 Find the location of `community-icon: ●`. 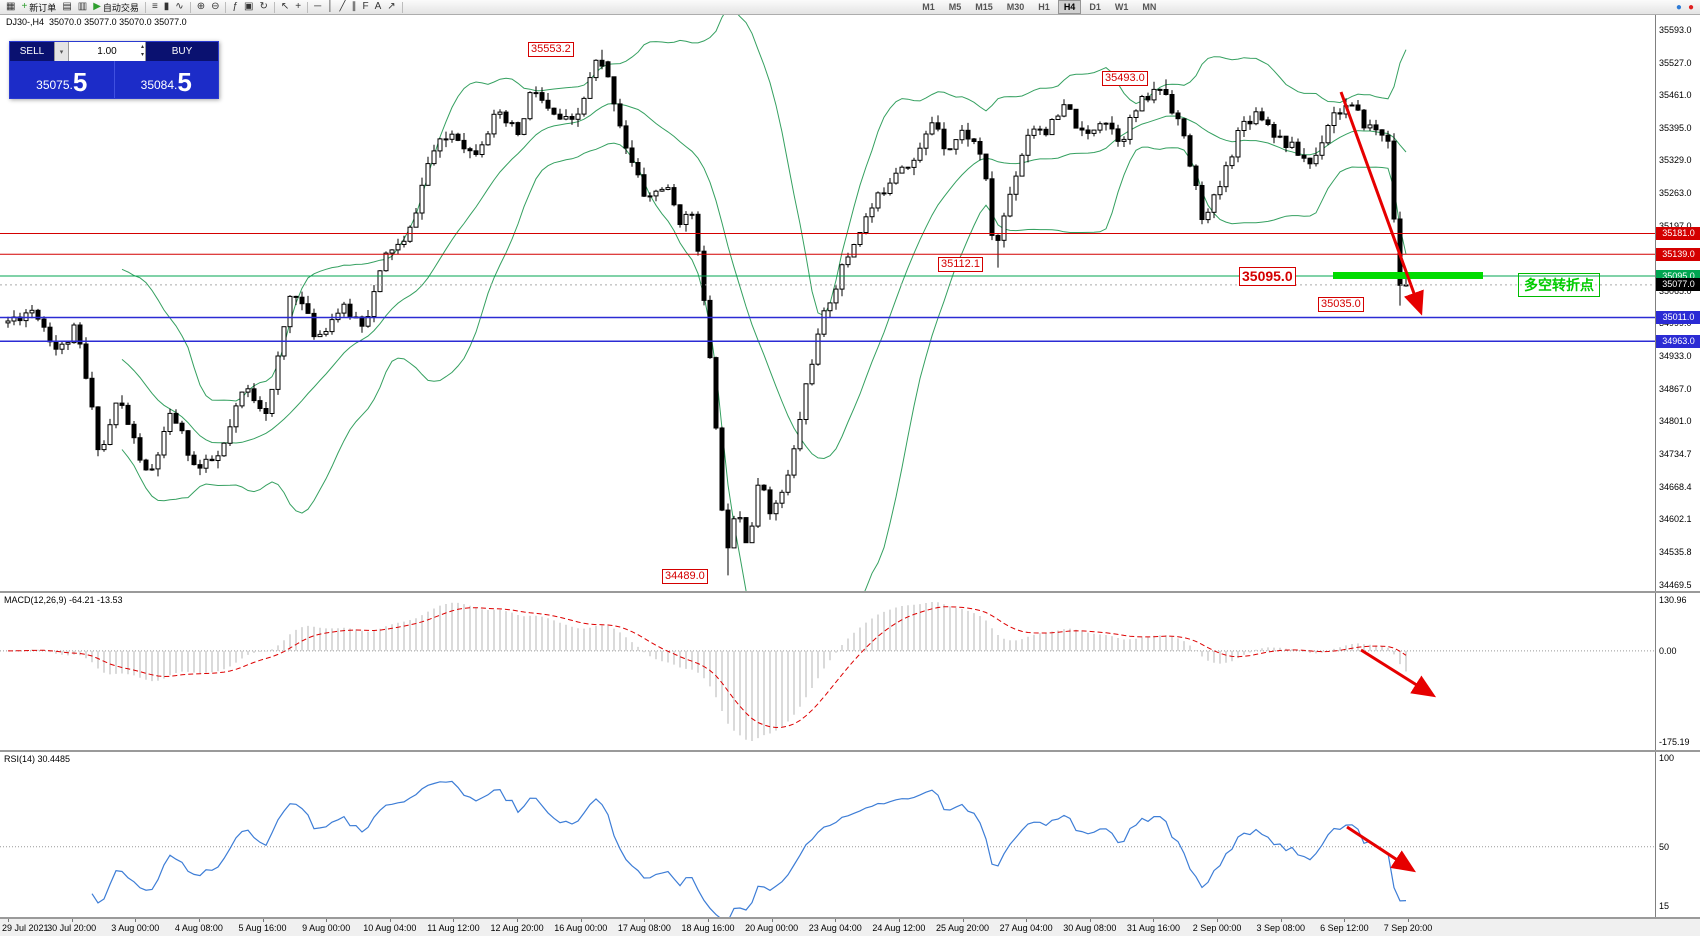

community-icon: ● is located at coordinates (1679, 7).